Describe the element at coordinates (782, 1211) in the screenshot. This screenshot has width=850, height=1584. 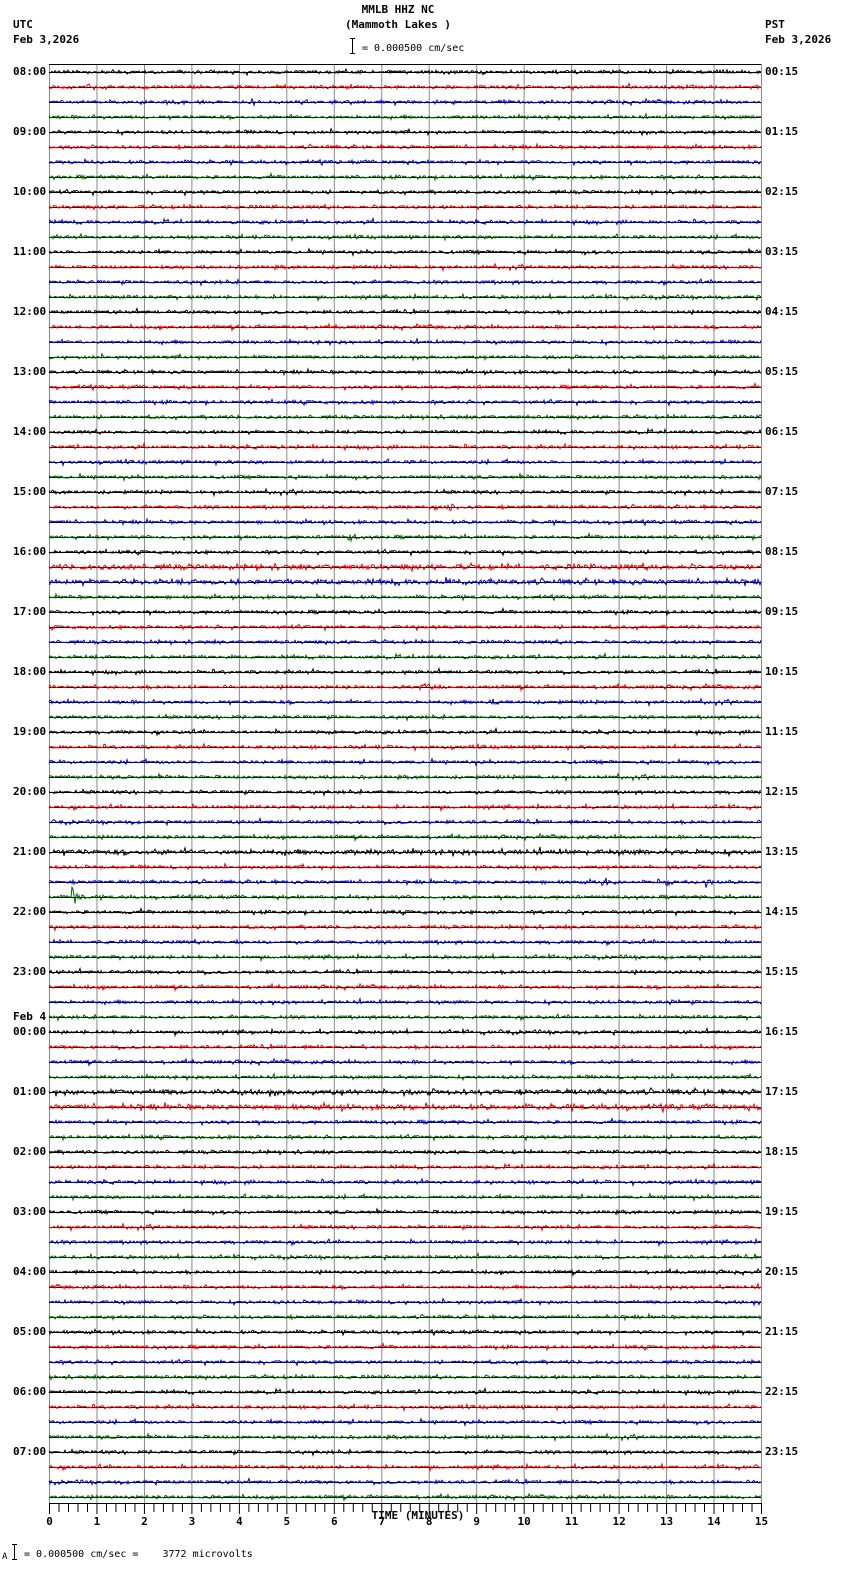
I see `right-hour-label: 19:15` at that location.